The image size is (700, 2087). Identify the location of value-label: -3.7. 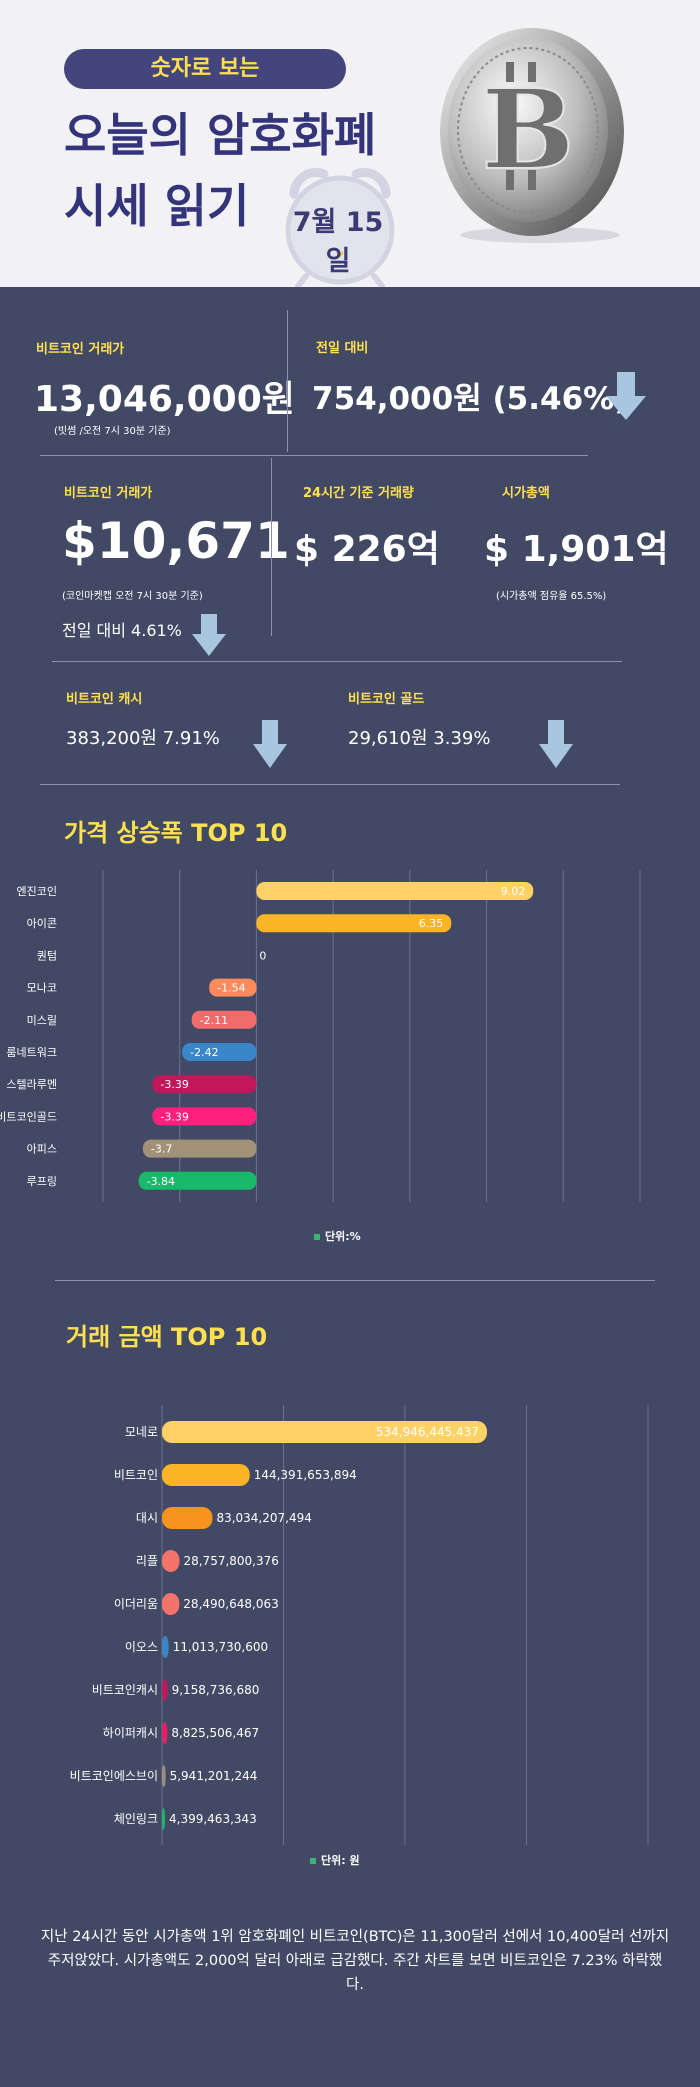
(161, 1149).